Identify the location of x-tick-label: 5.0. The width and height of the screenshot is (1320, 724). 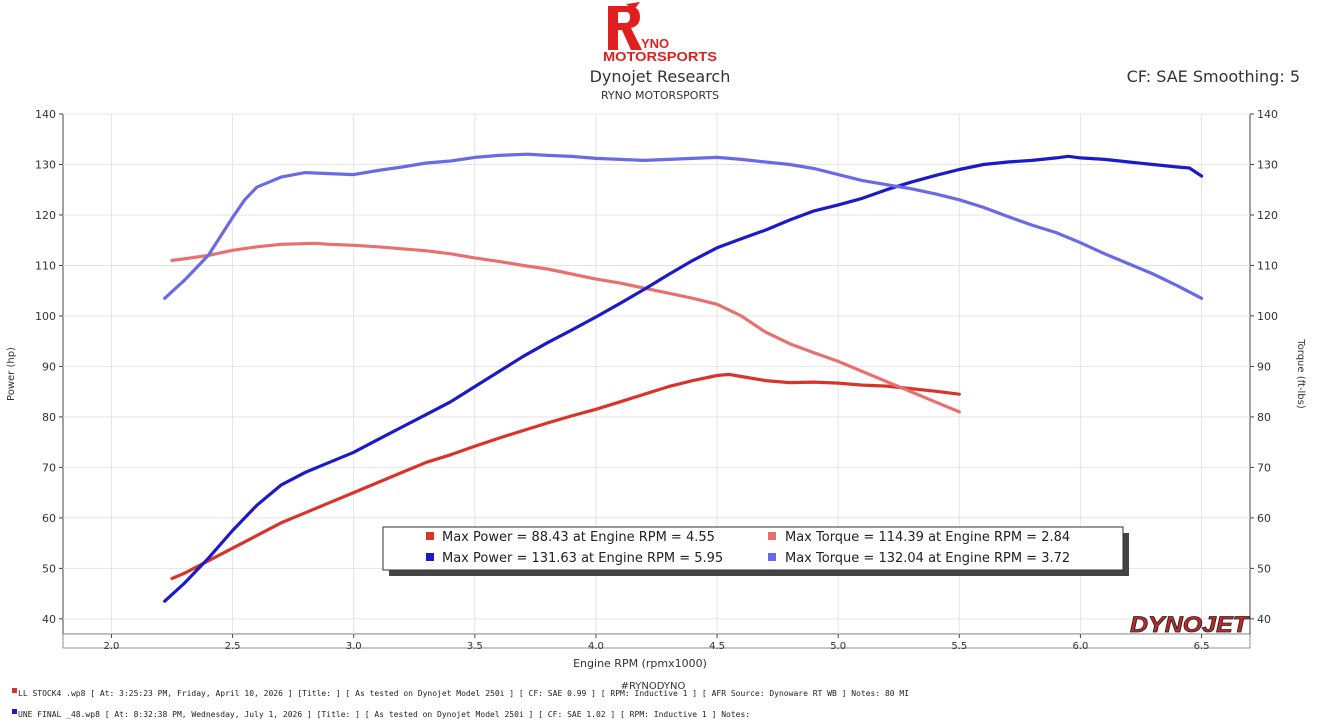
(838, 646).